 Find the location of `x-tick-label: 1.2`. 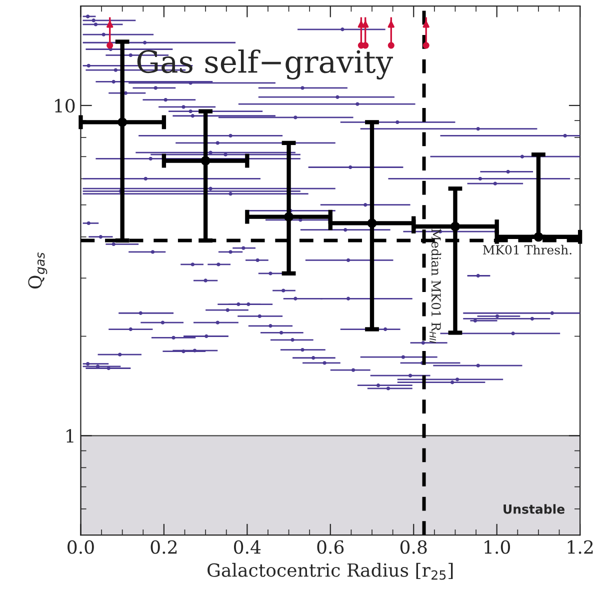

x-tick-label: 1.2 is located at coordinates (580, 547).